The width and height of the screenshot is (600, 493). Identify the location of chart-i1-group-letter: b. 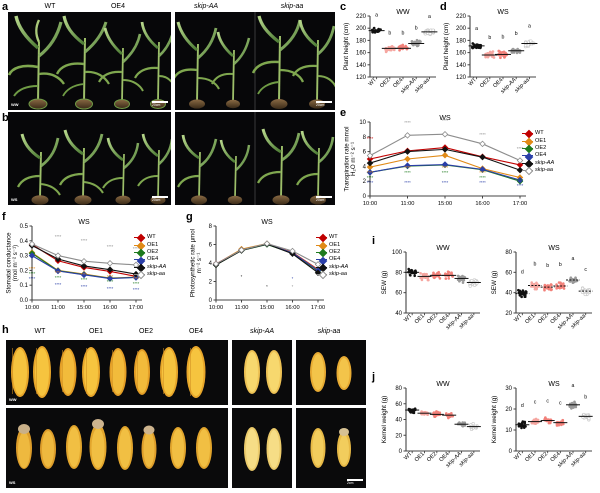
(547, 266).